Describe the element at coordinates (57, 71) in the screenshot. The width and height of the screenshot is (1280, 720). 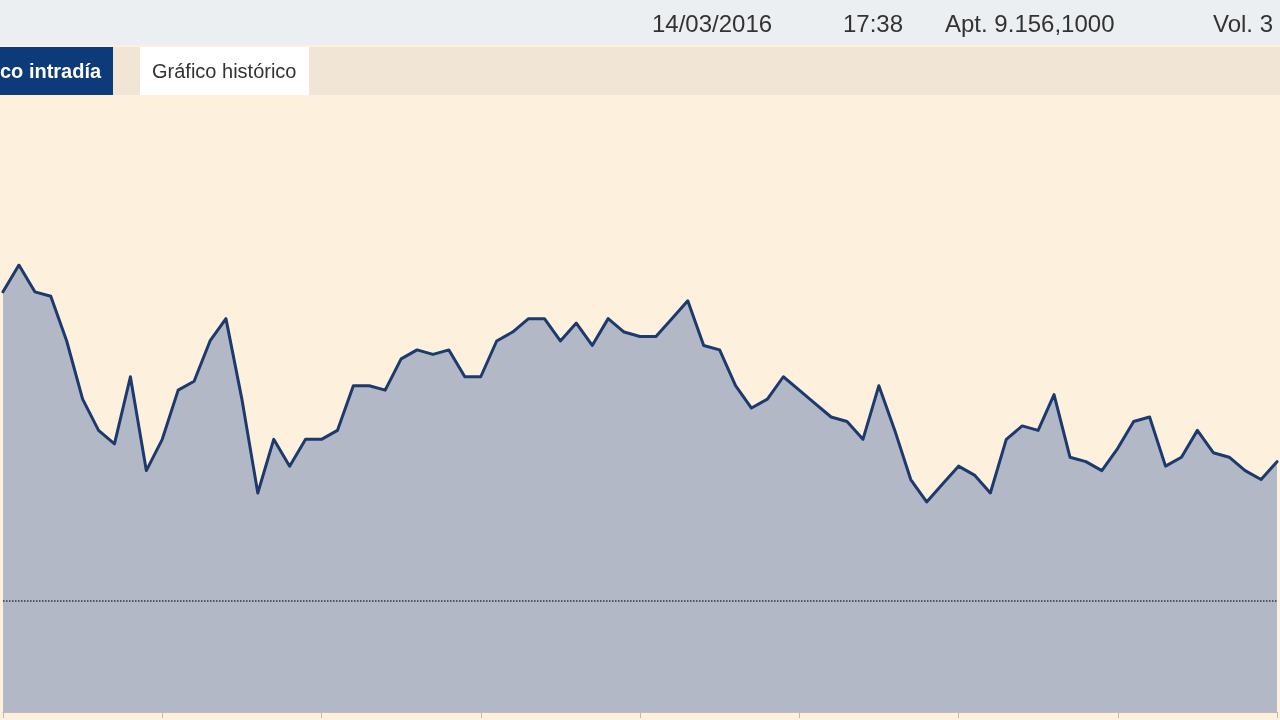
I see `text: co intradía` at that location.